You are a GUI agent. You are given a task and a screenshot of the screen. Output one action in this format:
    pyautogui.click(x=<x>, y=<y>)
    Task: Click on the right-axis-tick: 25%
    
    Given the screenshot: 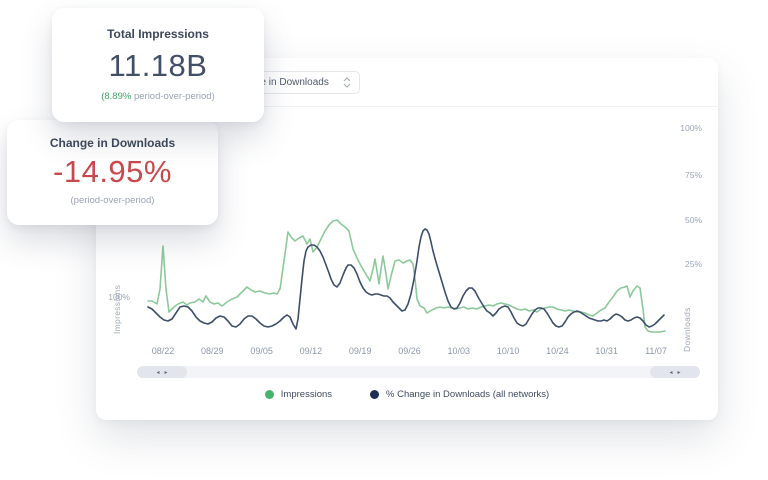 What is the action you would take?
    pyautogui.click(x=693, y=264)
    